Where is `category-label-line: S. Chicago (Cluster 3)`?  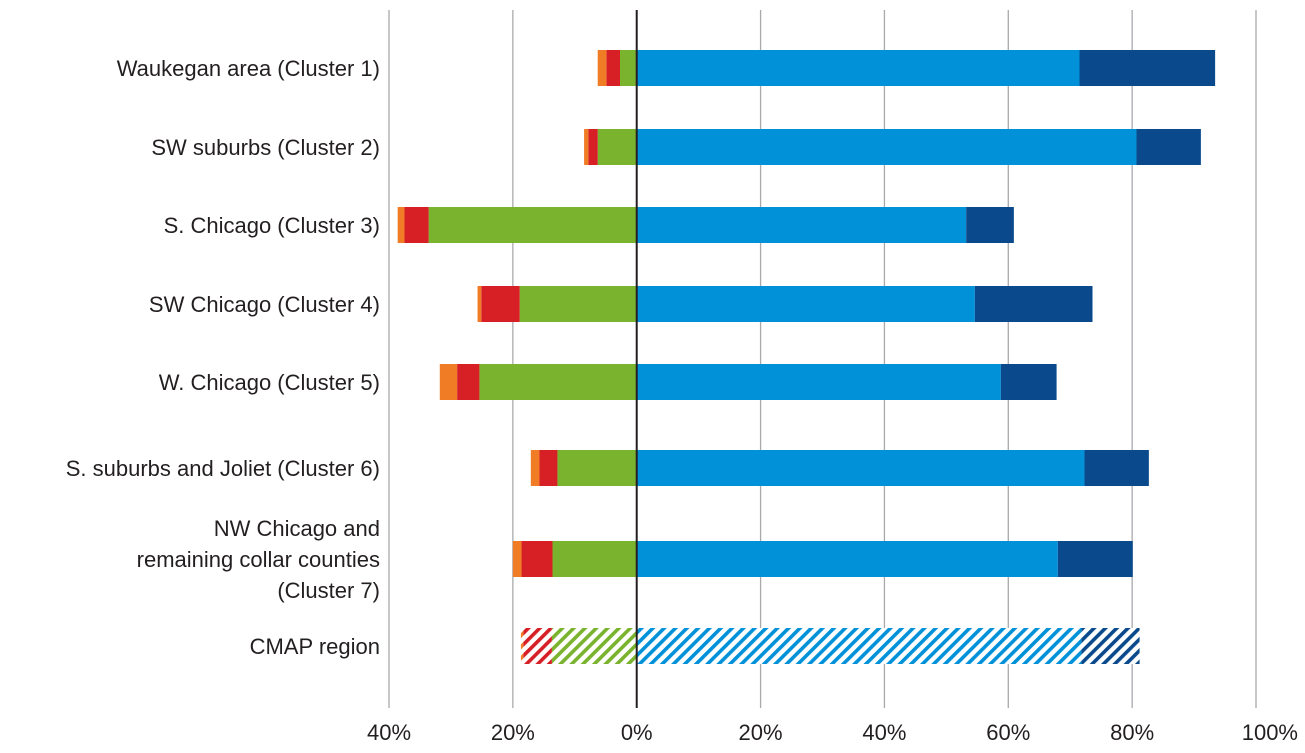 category-label-line: S. Chicago (Cluster 3) is located at coordinates (272, 225).